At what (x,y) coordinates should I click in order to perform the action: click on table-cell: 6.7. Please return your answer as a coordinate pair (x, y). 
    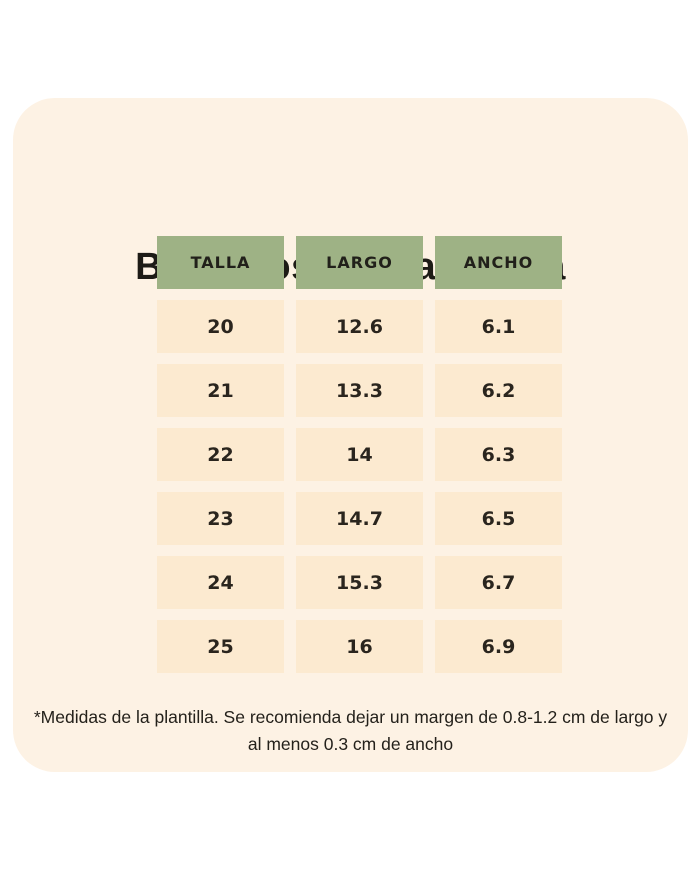
    Looking at the image, I should click on (498, 582).